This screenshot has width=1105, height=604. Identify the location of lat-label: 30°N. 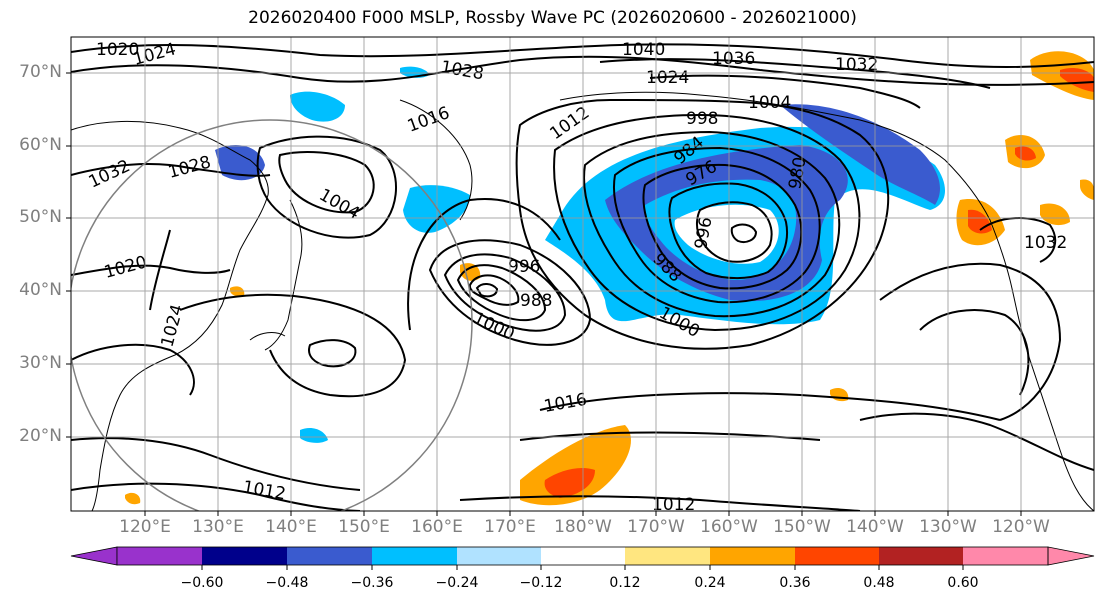
(40, 363).